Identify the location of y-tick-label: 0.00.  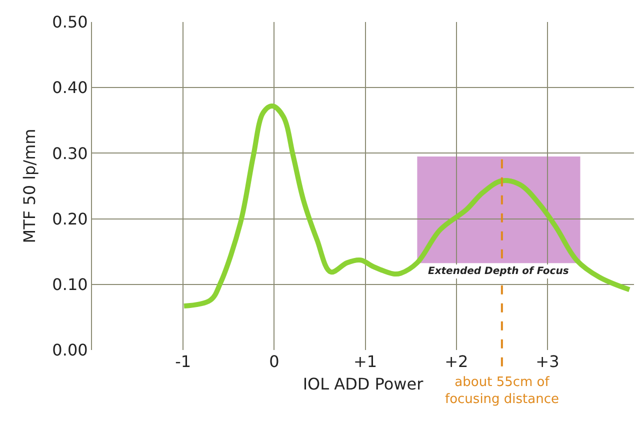
(70, 350).